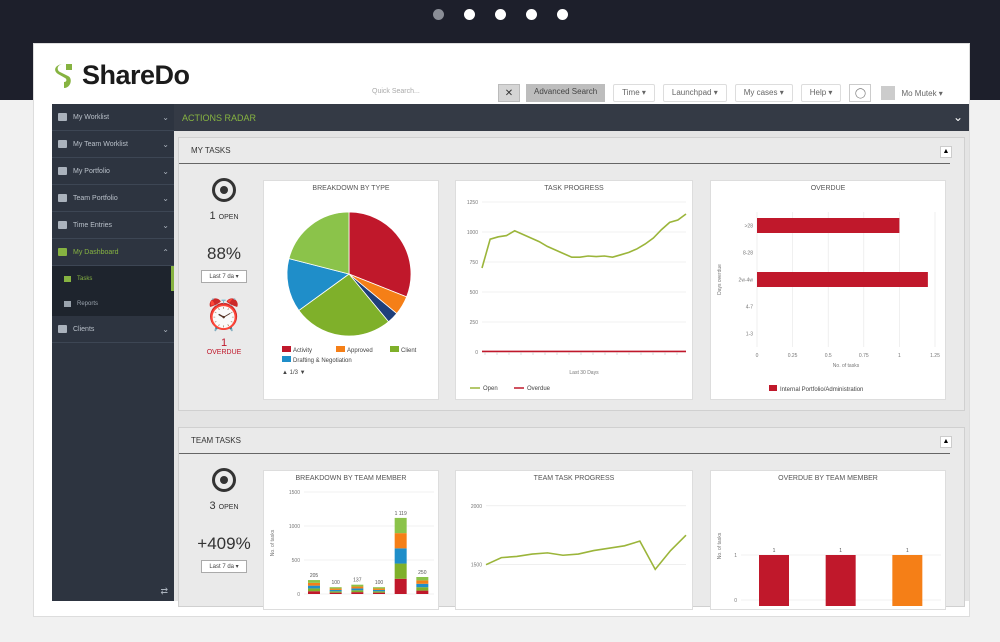 This screenshot has height=642, width=1000. I want to click on vertical-bar-chart: 0 1 No. of tasks 1 1 1, so click(829, 571).